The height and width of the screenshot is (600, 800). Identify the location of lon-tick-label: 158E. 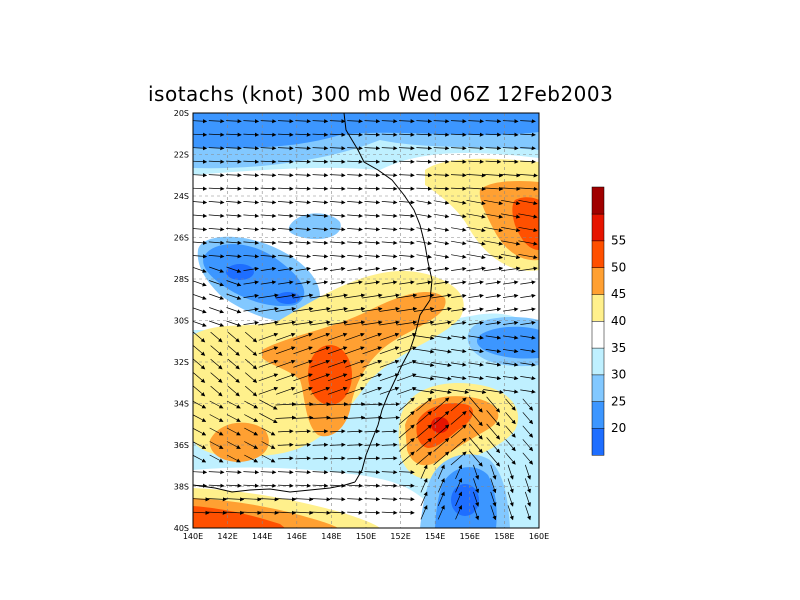
(504, 536).